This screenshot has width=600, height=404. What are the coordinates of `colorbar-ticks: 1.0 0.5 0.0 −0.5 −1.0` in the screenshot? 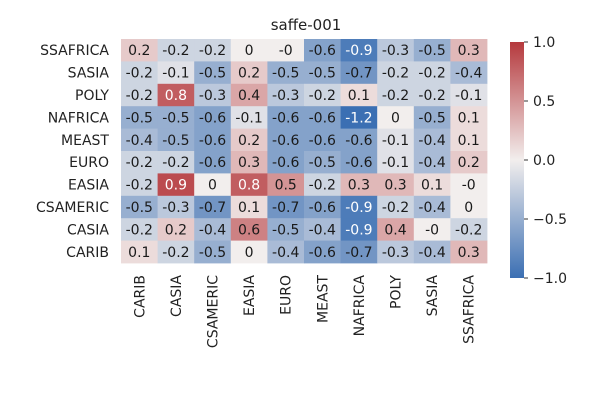 It's located at (545, 161).